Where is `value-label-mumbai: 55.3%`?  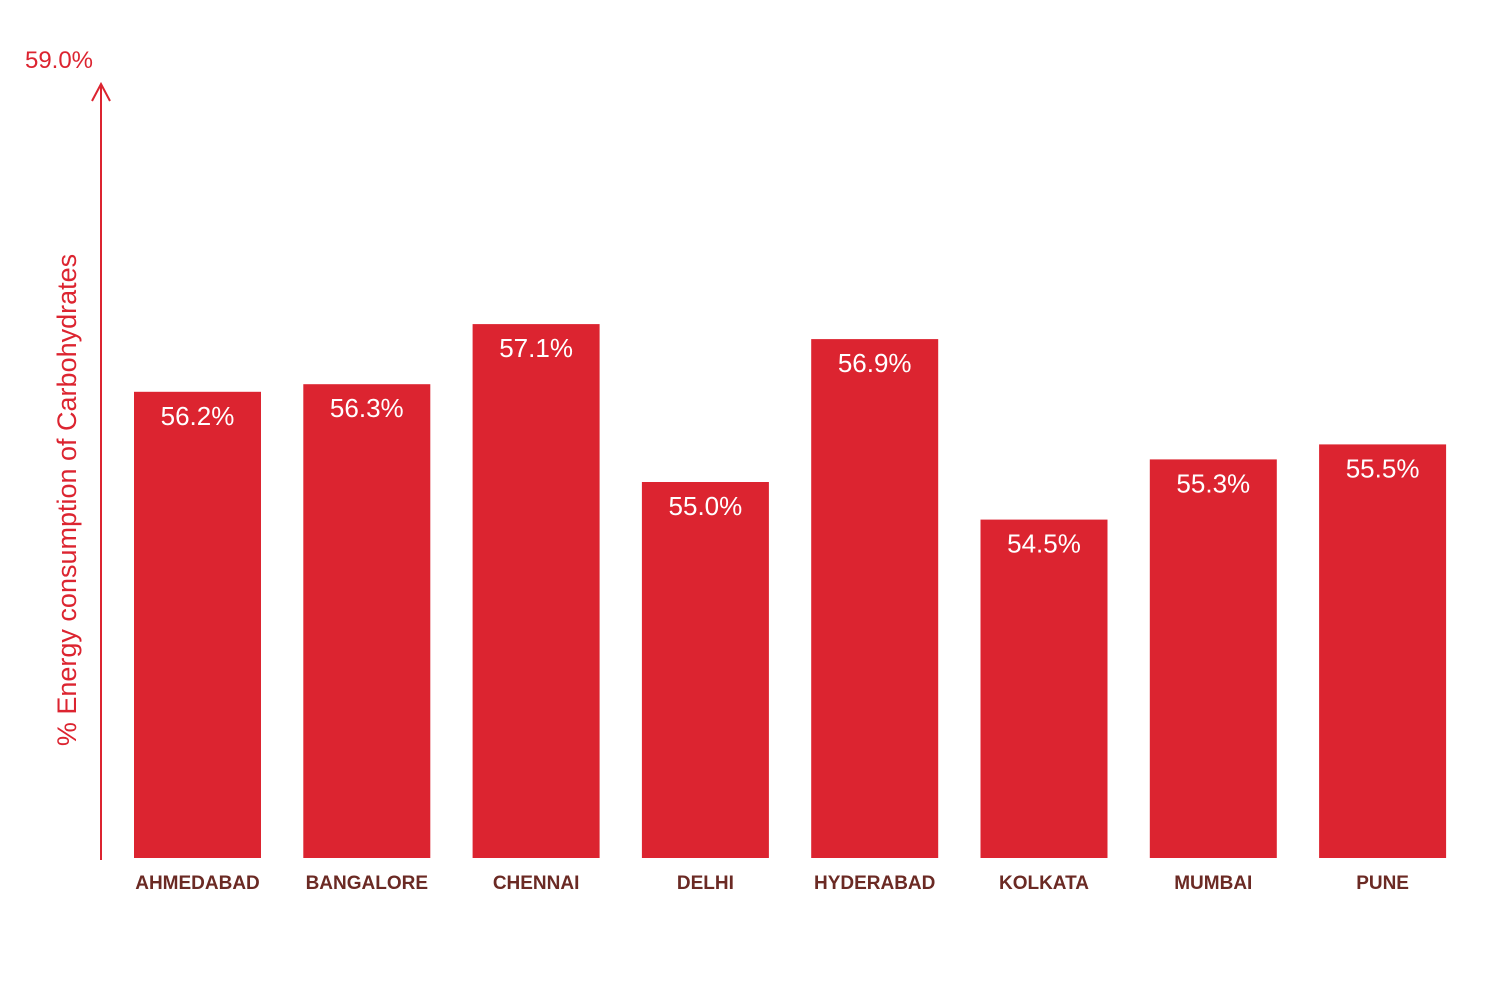 value-label-mumbai: 55.3% is located at coordinates (1213, 483).